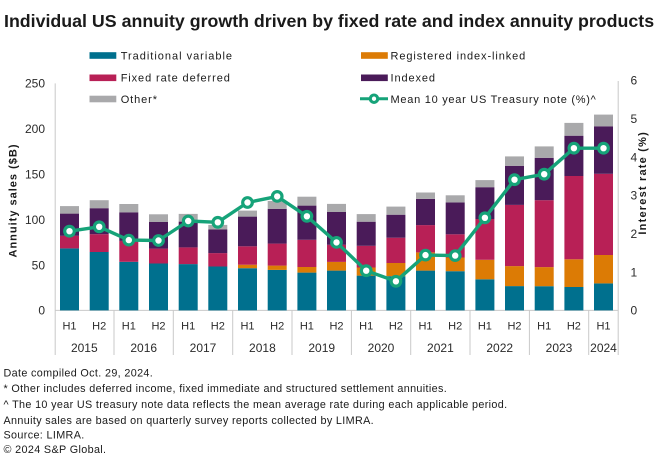 This screenshot has width=660, height=471. Describe the element at coordinates (634, 119) in the screenshot. I see `svg-text: 5` at that location.